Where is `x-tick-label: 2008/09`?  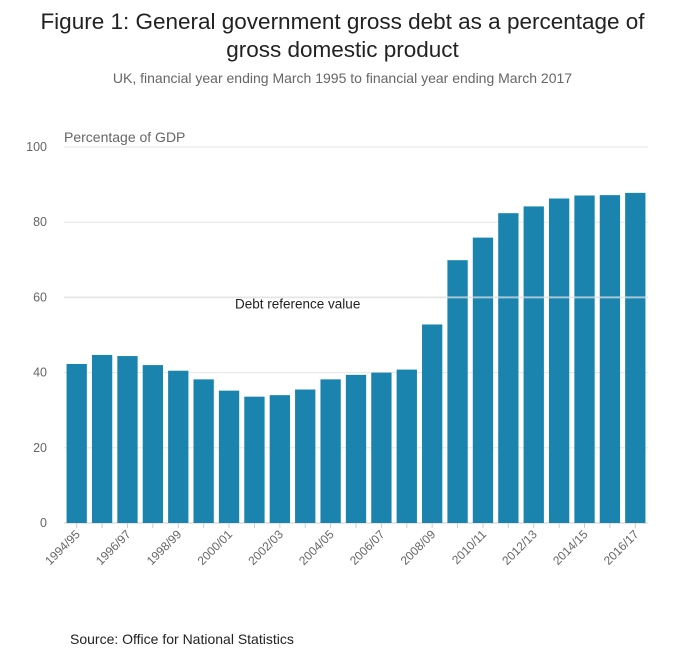
x-tick-label: 2008/09 is located at coordinates (418, 547).